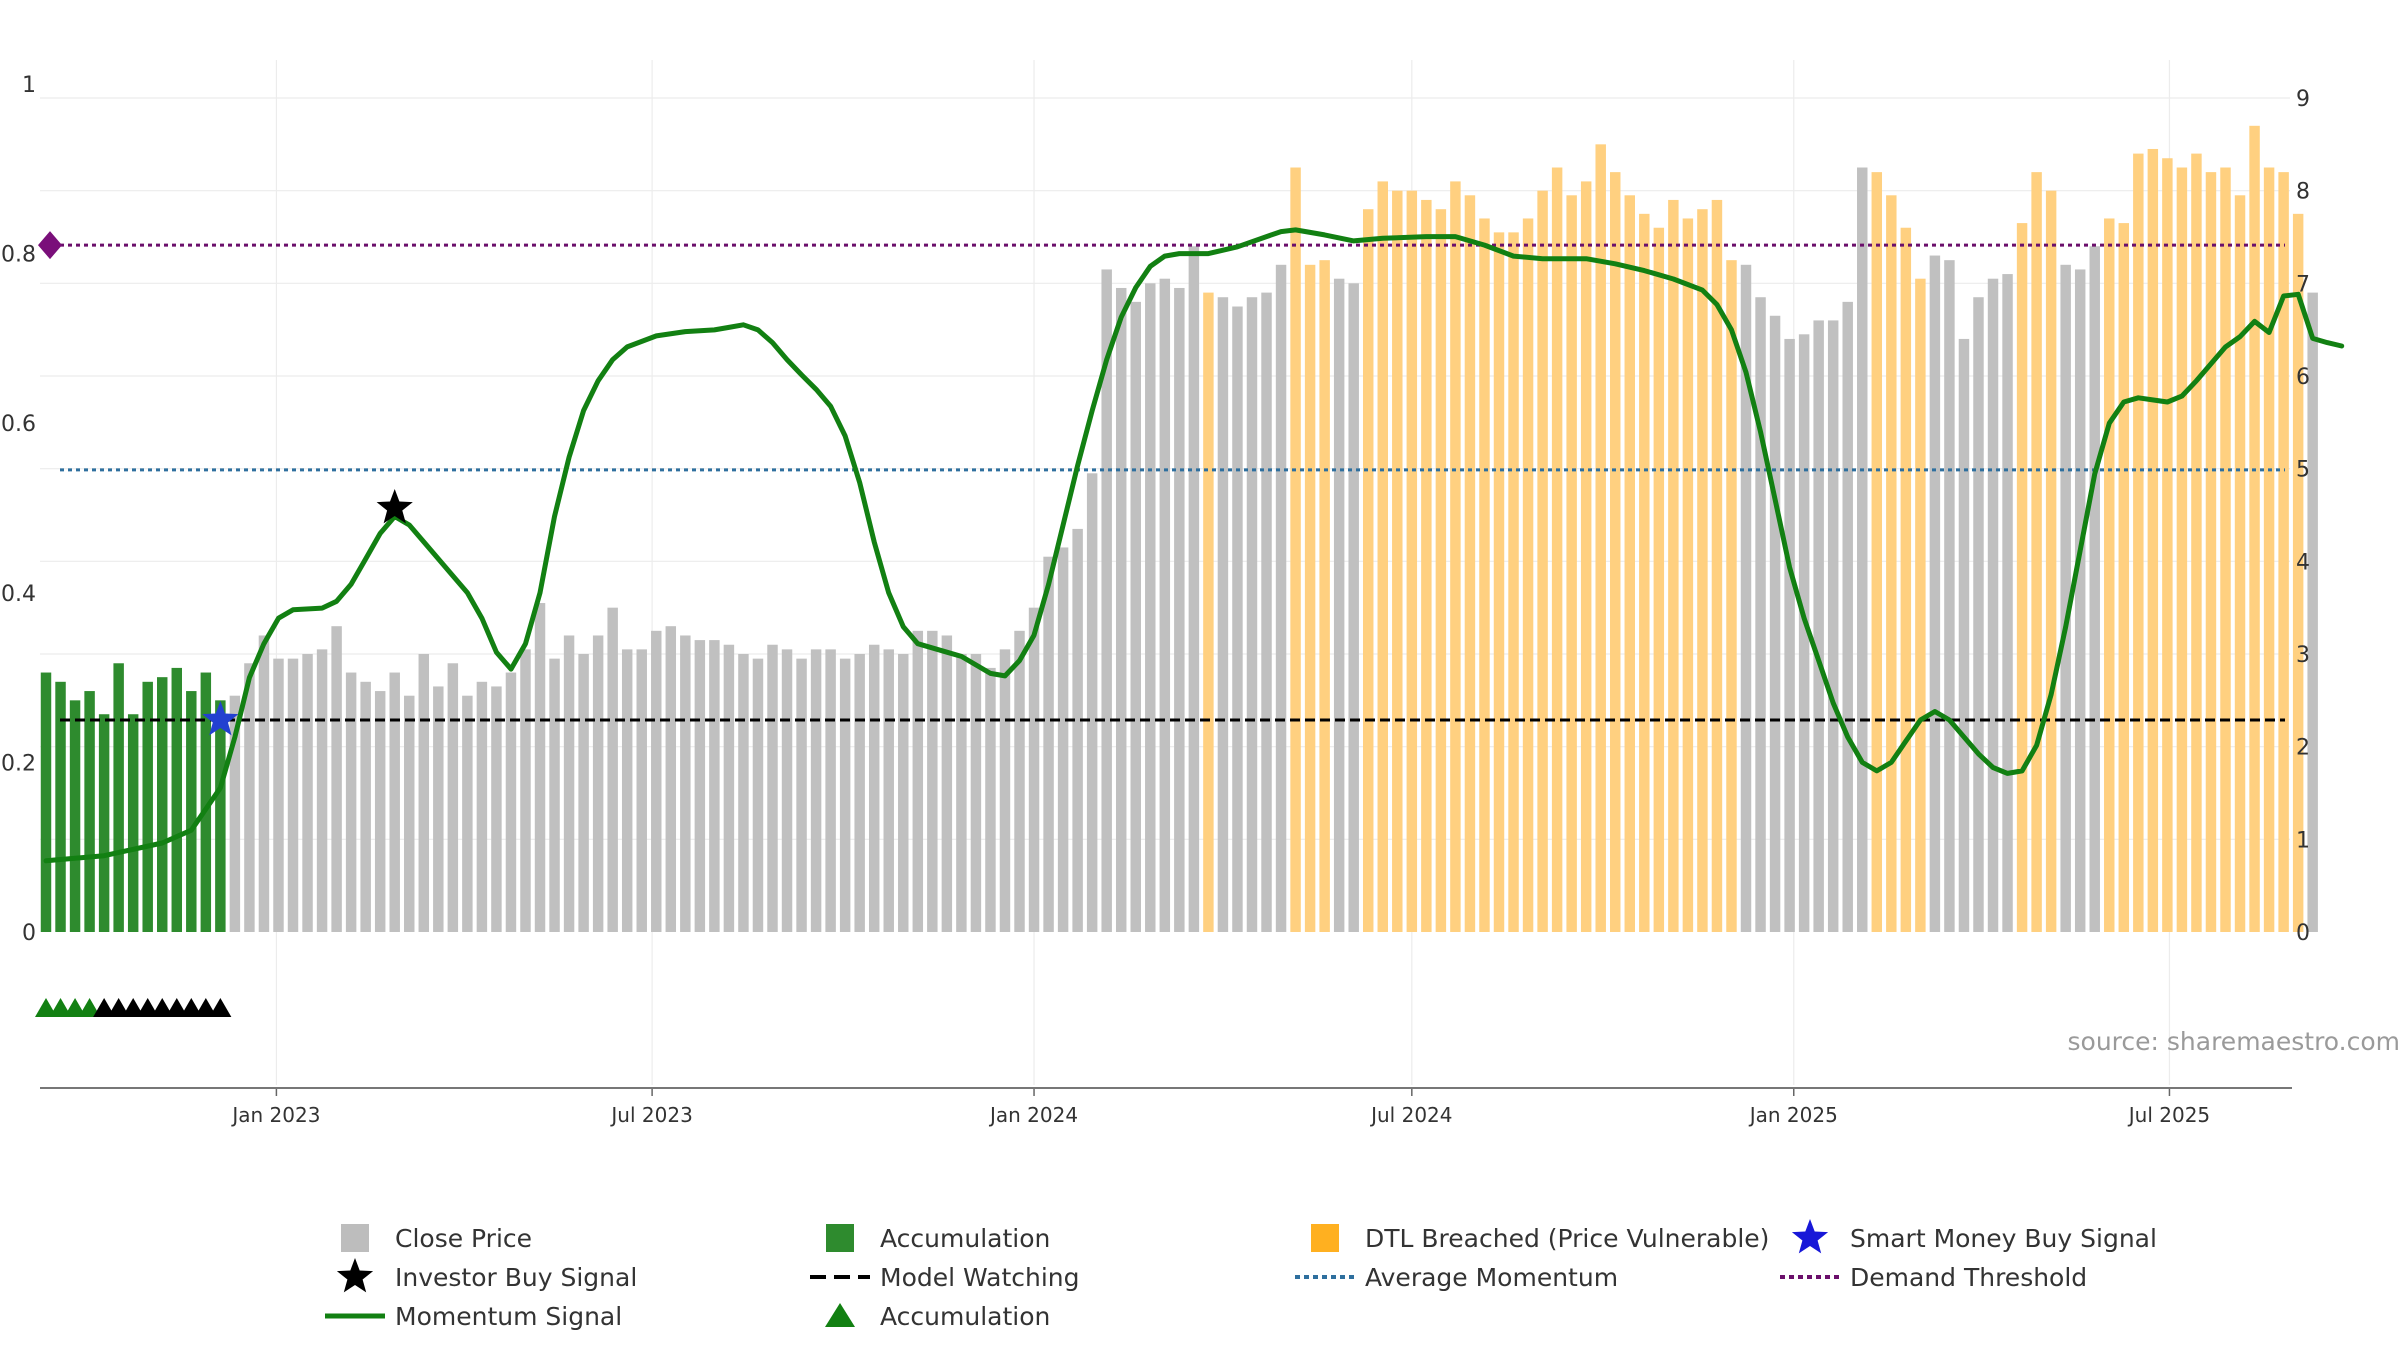  What do you see at coordinates (275, 1115) in the screenshot?
I see `xtick-label-jan-2023: Jan 2023` at bounding box center [275, 1115].